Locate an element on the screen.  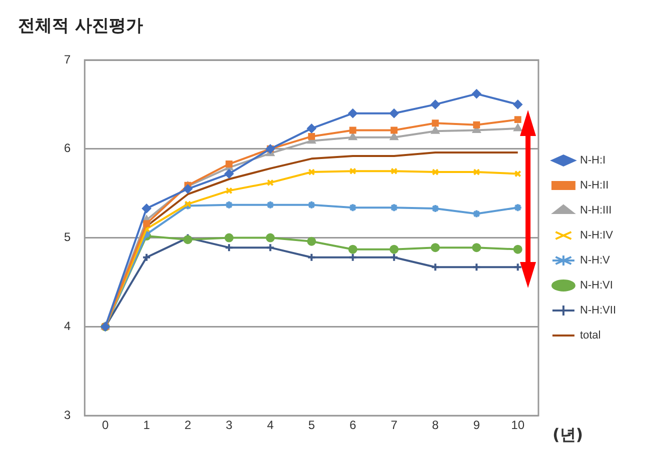
y-tick-label: 4 is located at coordinates (67, 326).